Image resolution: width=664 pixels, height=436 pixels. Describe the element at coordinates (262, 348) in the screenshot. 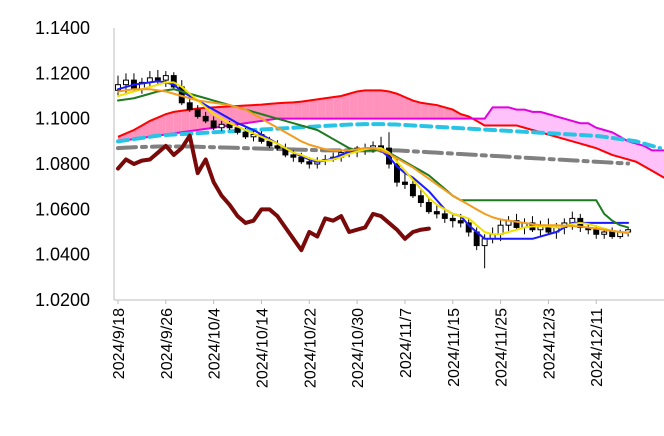

I see `x-tick-label: 2024/10/14` at that location.